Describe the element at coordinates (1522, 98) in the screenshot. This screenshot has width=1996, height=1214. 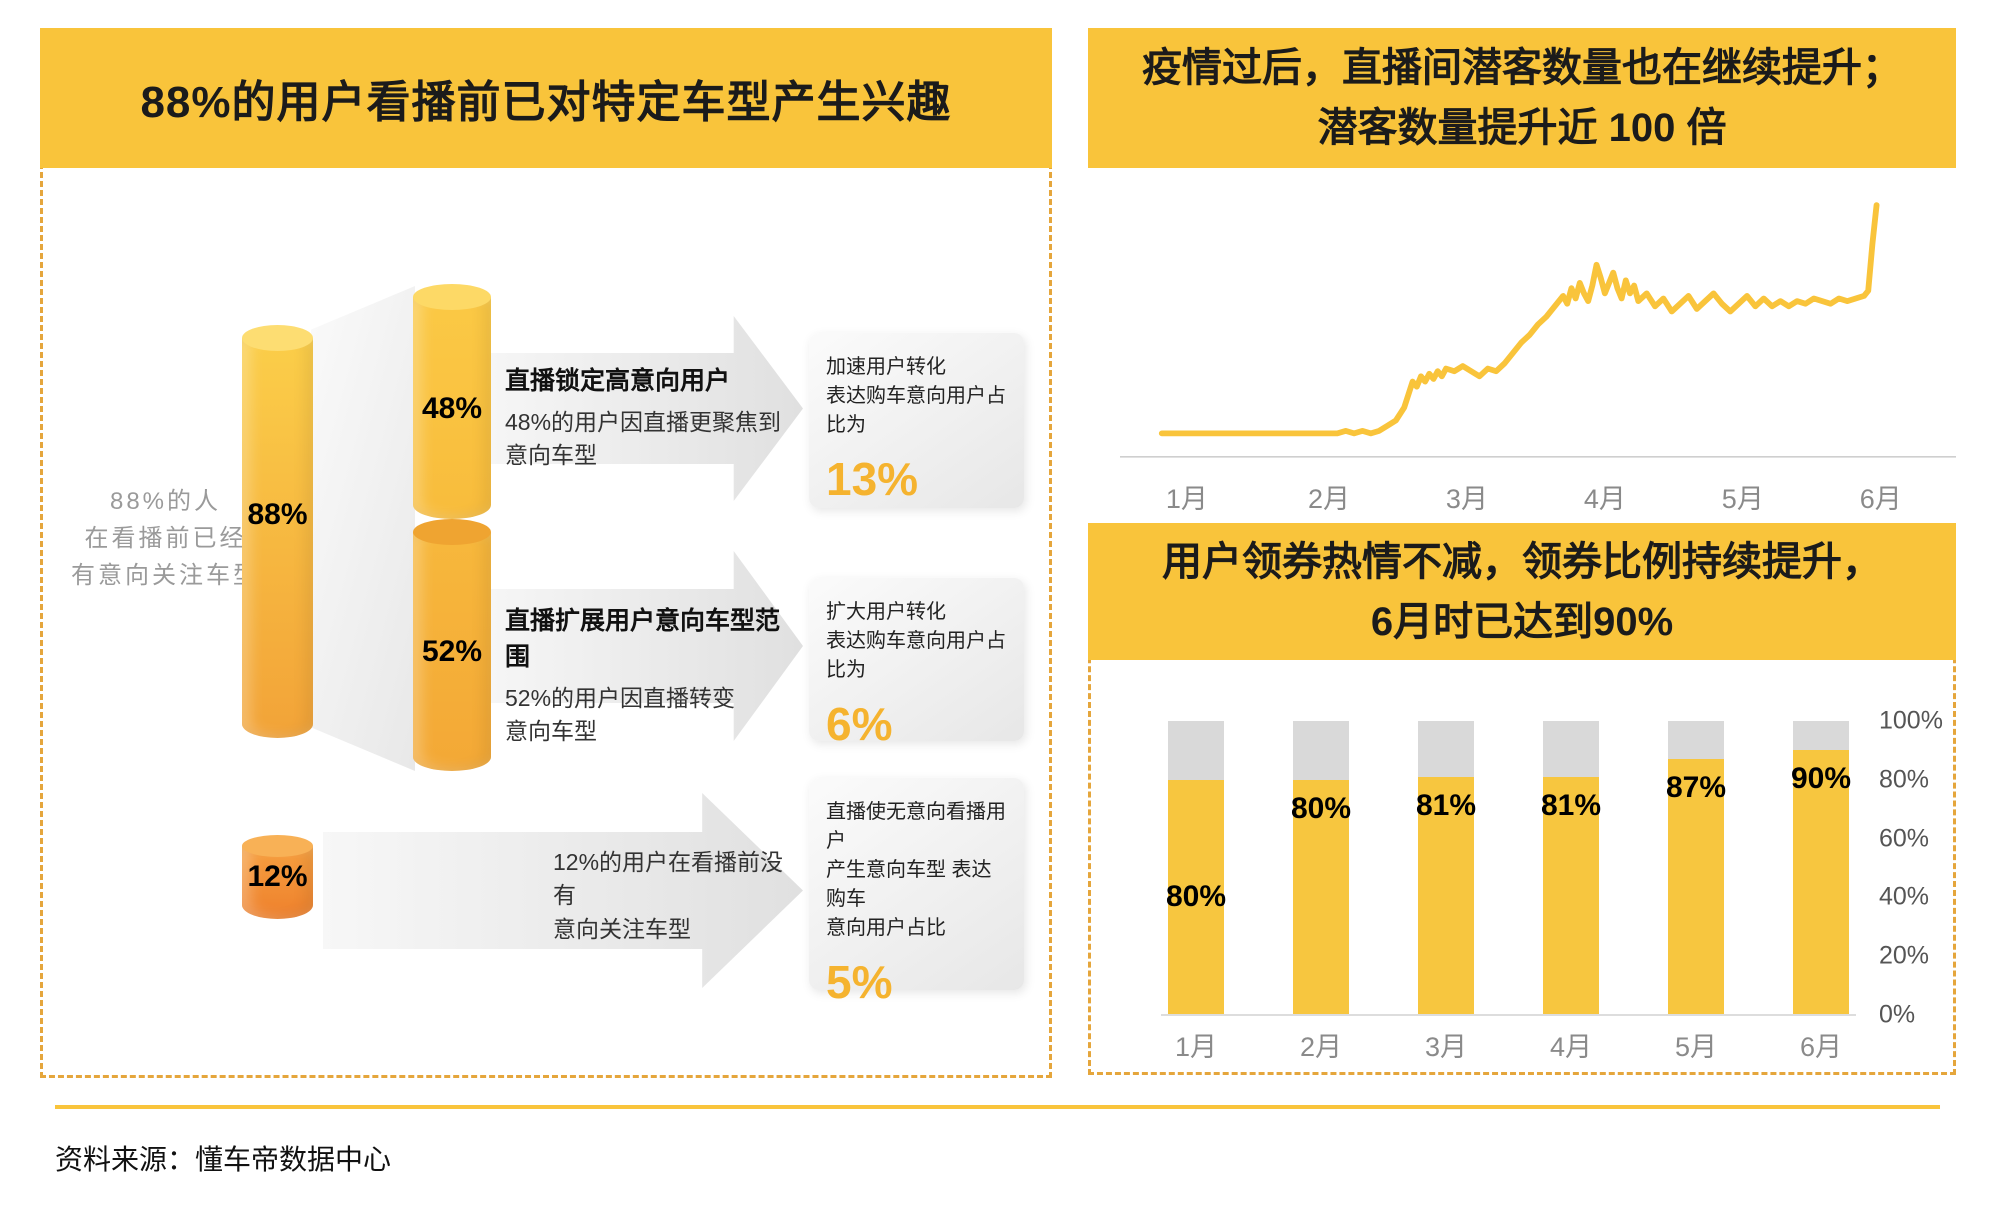
I see `trend-chart-title-bar: 疫情过后，直播间潜客数量也在继续提升； 潜客数量提升近 100 倍` at that location.